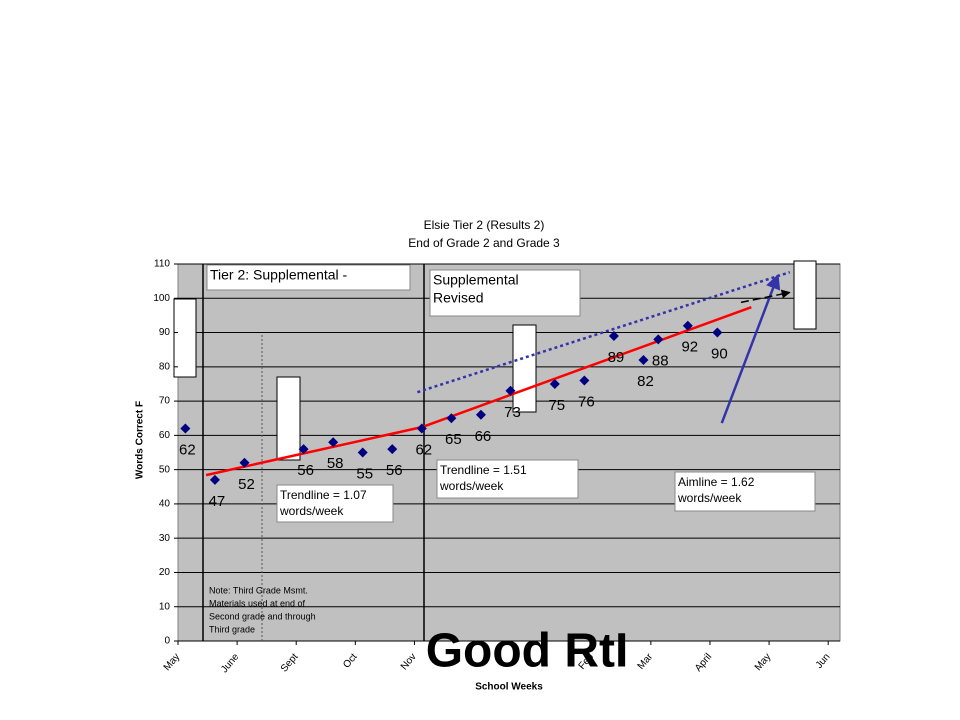 The height and width of the screenshot is (720, 960). Describe the element at coordinates (719, 354) in the screenshot. I see `data-label: 90` at that location.